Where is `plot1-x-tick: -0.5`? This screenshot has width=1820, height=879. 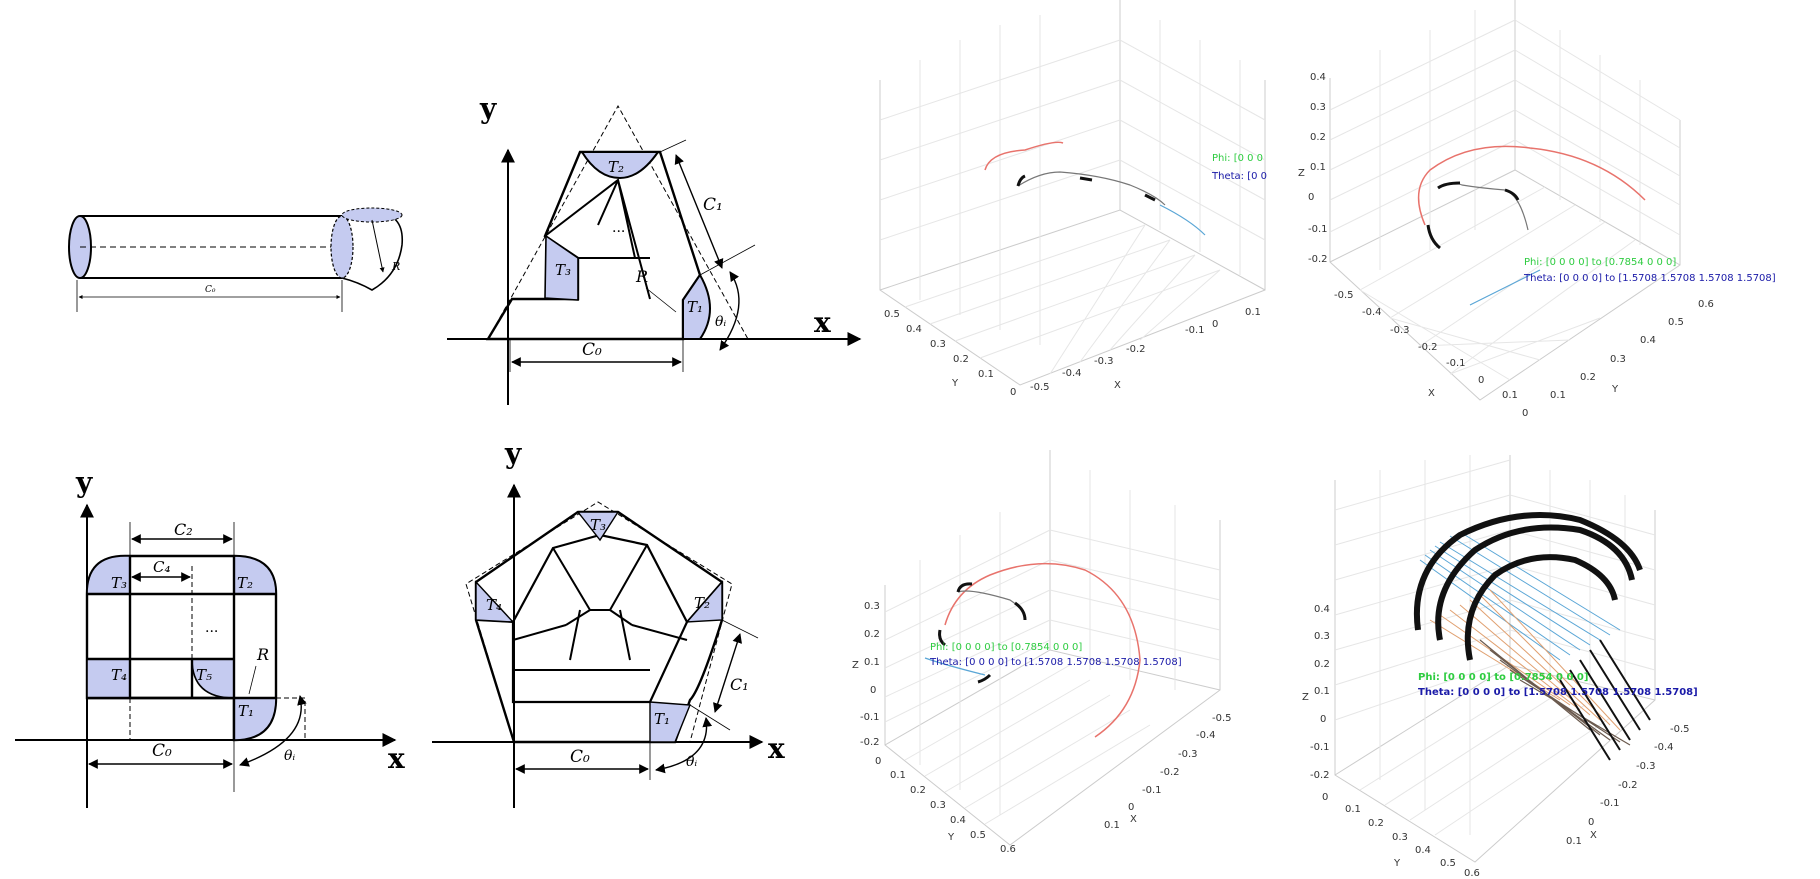 plot1-x-tick: -0.5 is located at coordinates (1040, 387).